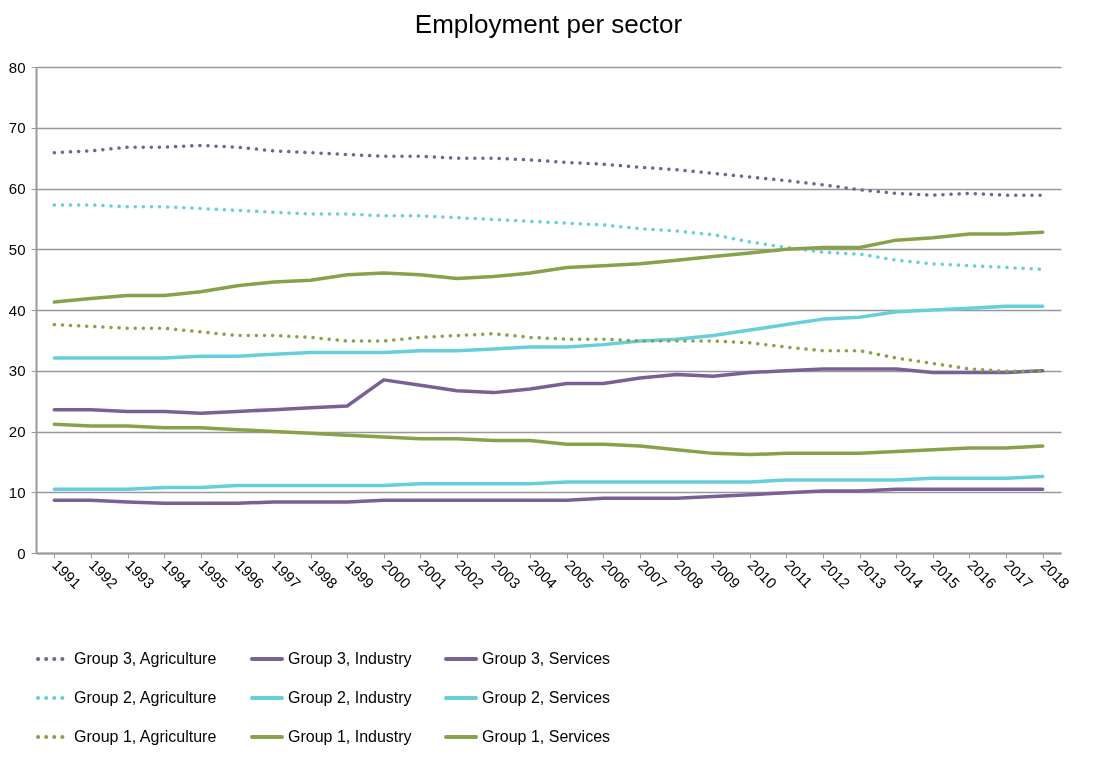 The height and width of the screenshot is (767, 1099). Describe the element at coordinates (145, 736) in the screenshot. I see `legend-label: Group 1, Agriculture` at that location.